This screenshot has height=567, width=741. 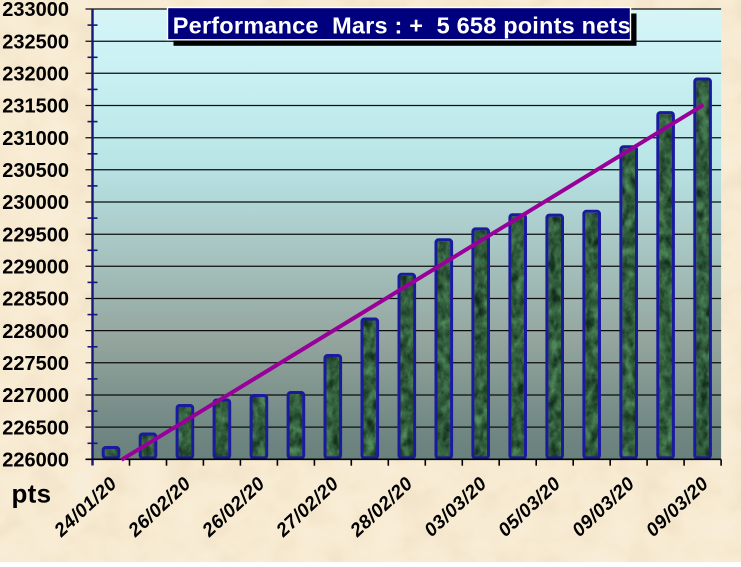 What do you see at coordinates (402, 26) in the screenshot?
I see `svg-text:Performance Mars : + 5 658 p: Performance Mars : + 5 658 points nets` at bounding box center [402, 26].